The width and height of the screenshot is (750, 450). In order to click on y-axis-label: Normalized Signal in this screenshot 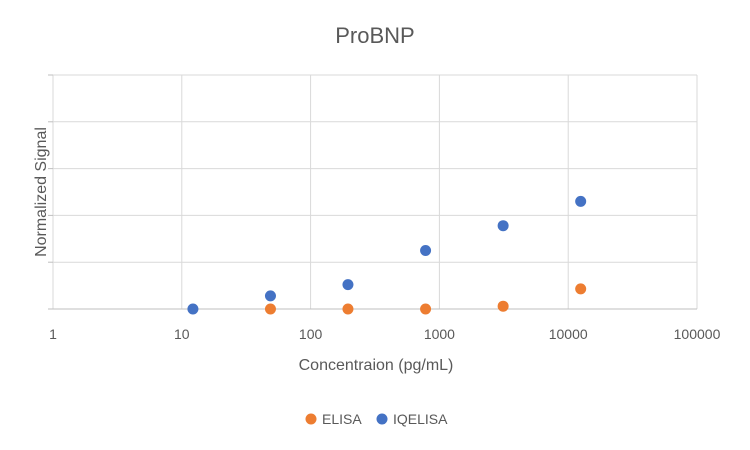, I will do `click(41, 192)`.